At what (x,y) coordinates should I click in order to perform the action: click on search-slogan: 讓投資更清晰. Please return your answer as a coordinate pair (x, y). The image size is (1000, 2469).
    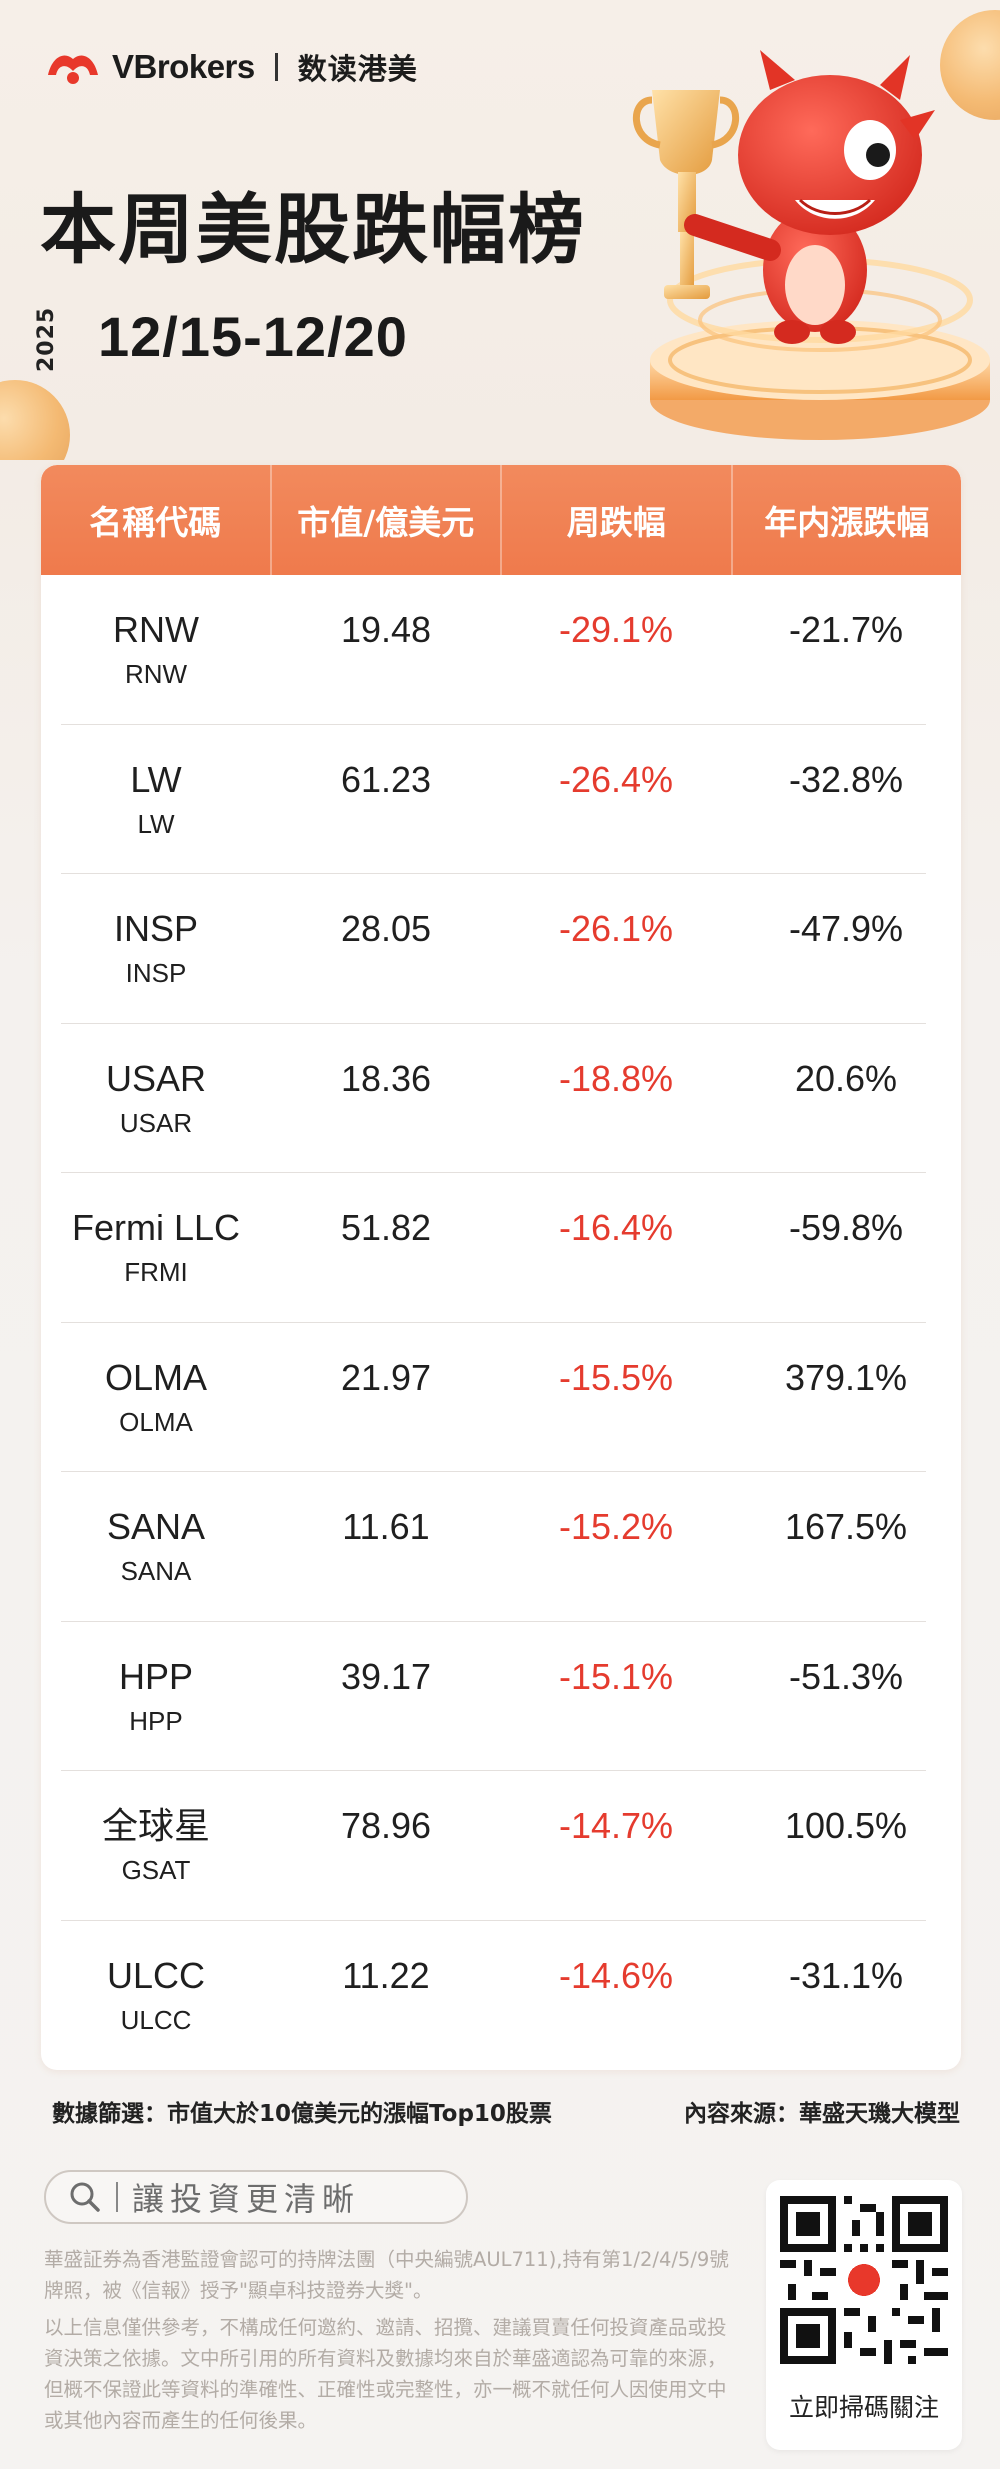
    Looking at the image, I should click on (246, 2199).